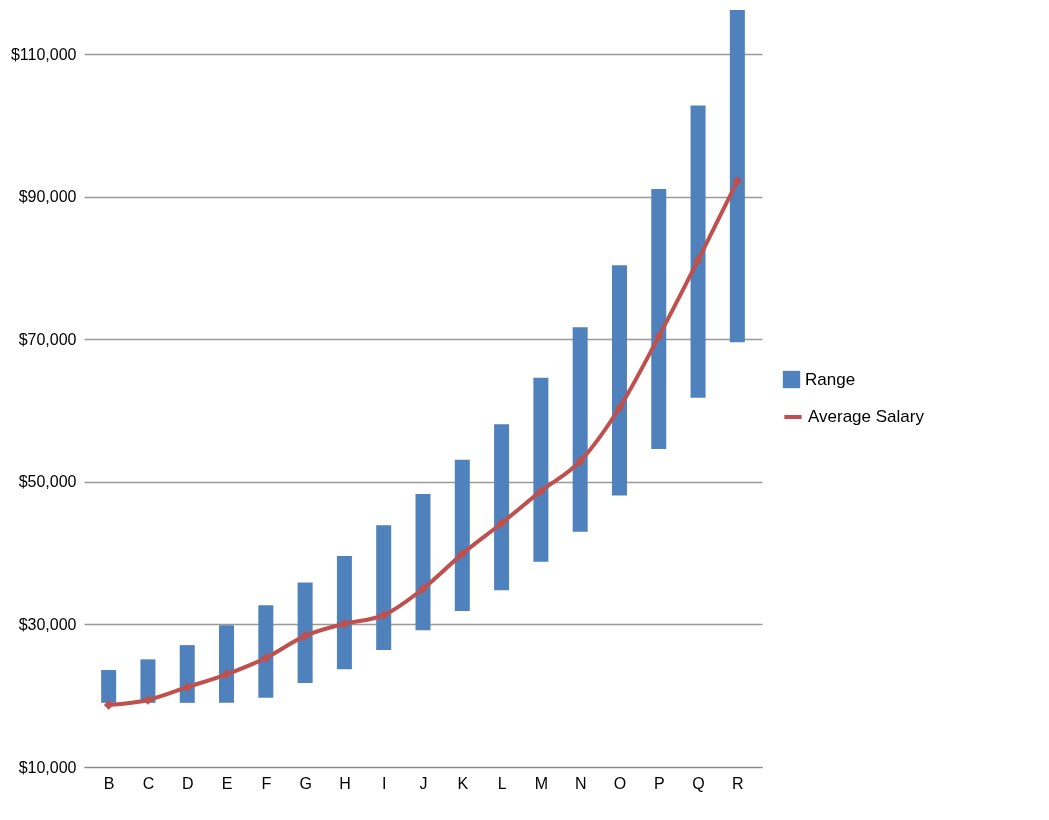  Describe the element at coordinates (620, 783) in the screenshot. I see `x-tick-label: O` at that location.